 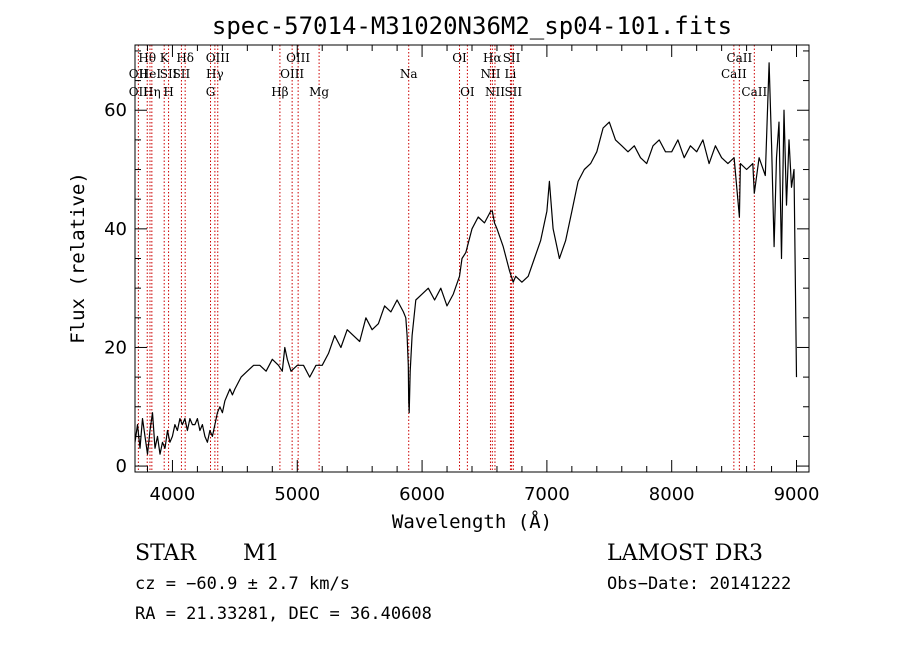 What do you see at coordinates (165, 58) in the screenshot?
I see `line-marker-label: K` at bounding box center [165, 58].